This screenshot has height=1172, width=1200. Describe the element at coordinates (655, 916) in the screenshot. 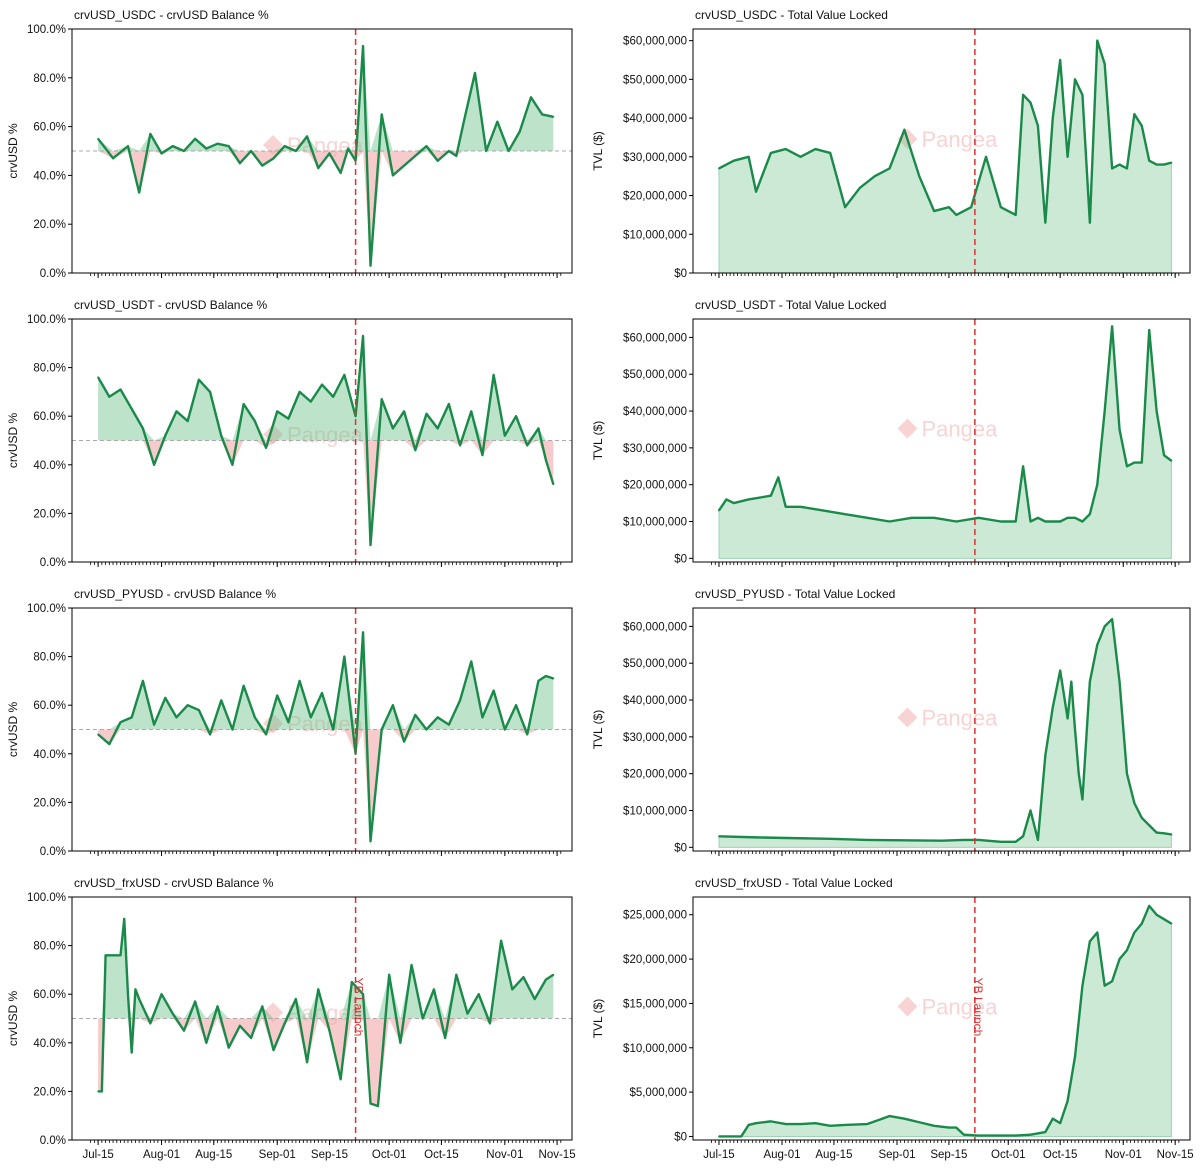

I see `y-tick-label: $25,000,000` at that location.